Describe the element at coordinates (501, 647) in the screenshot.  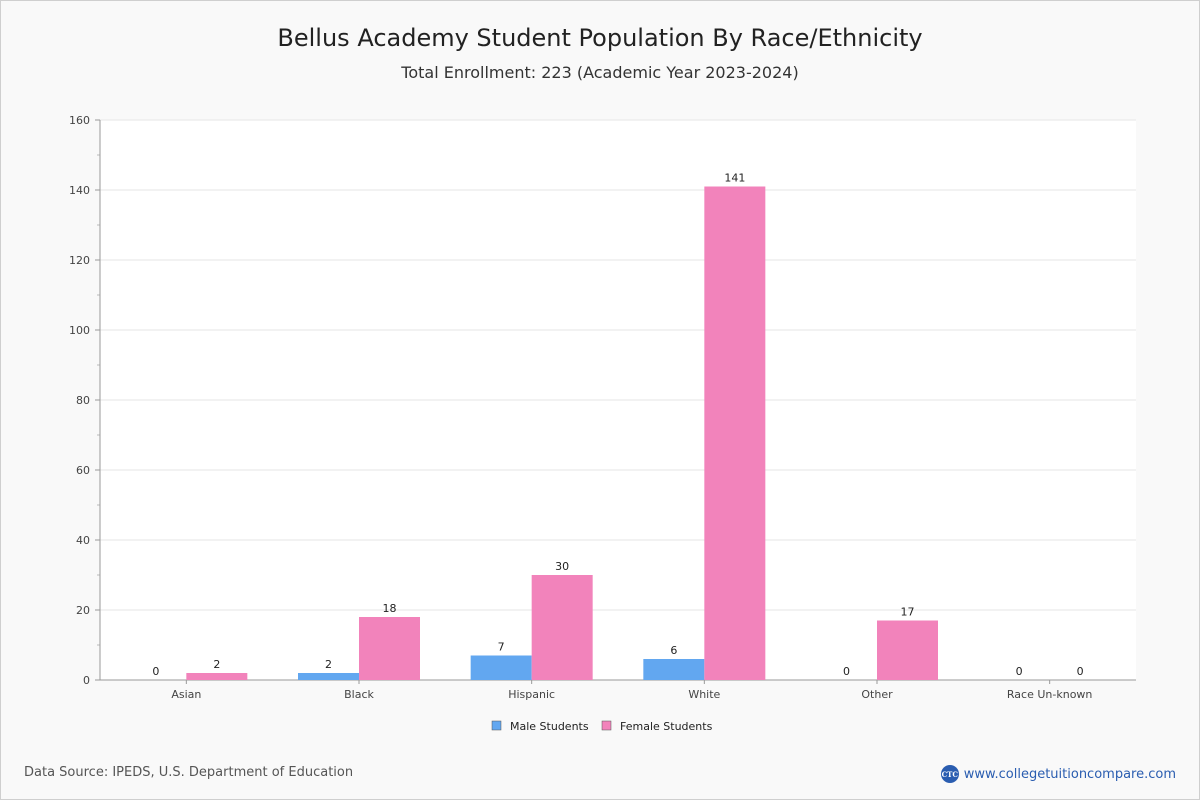
I see `data-label: 7` at that location.